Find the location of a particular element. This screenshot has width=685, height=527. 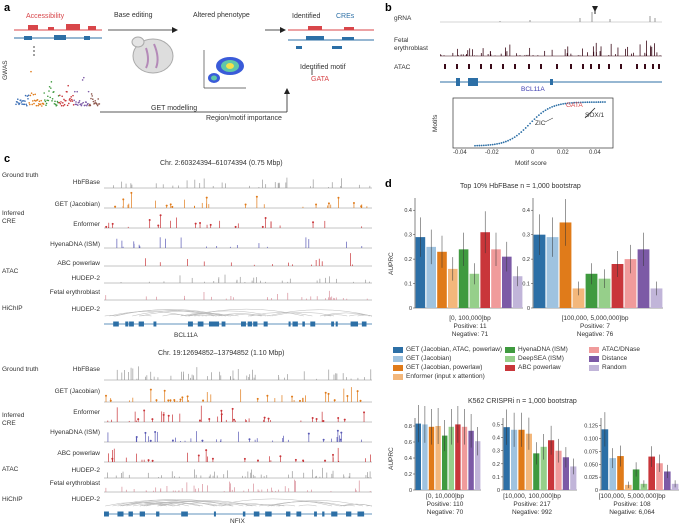

panel-c-top-title: Chr. 2:60324394–61074394 (0.75 Mbp) is located at coordinates (221, 163).